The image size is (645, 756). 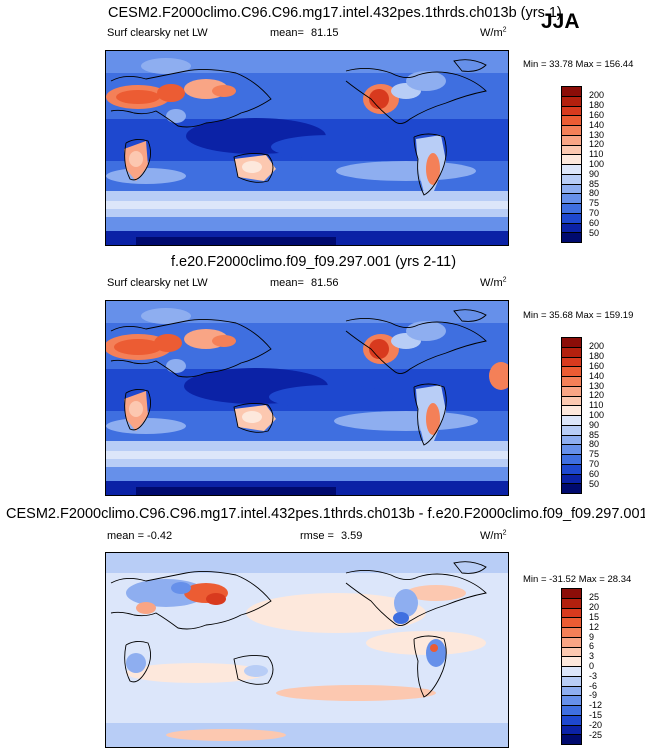 I want to click on panel3-units: W/m2, so click(x=493, y=535).